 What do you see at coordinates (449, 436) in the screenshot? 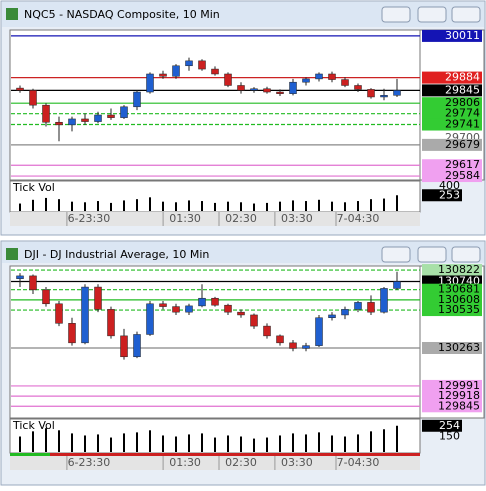
I see `volume-tick: 150` at bounding box center [449, 436].